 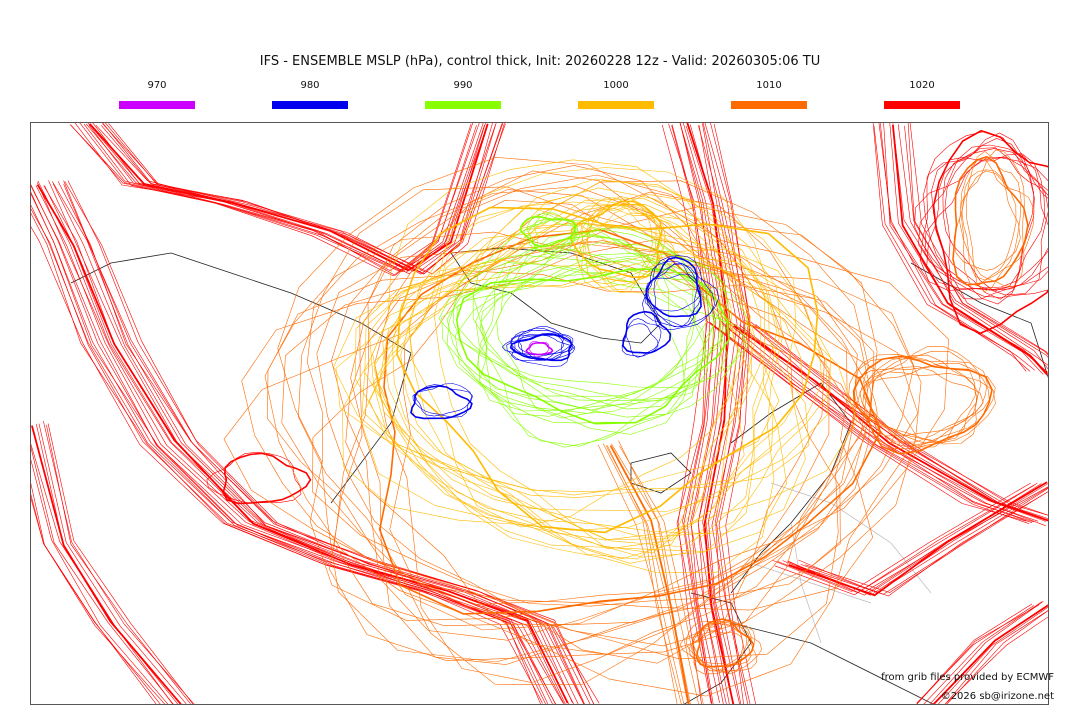 I want to click on country-borders, so click(x=841, y=563).